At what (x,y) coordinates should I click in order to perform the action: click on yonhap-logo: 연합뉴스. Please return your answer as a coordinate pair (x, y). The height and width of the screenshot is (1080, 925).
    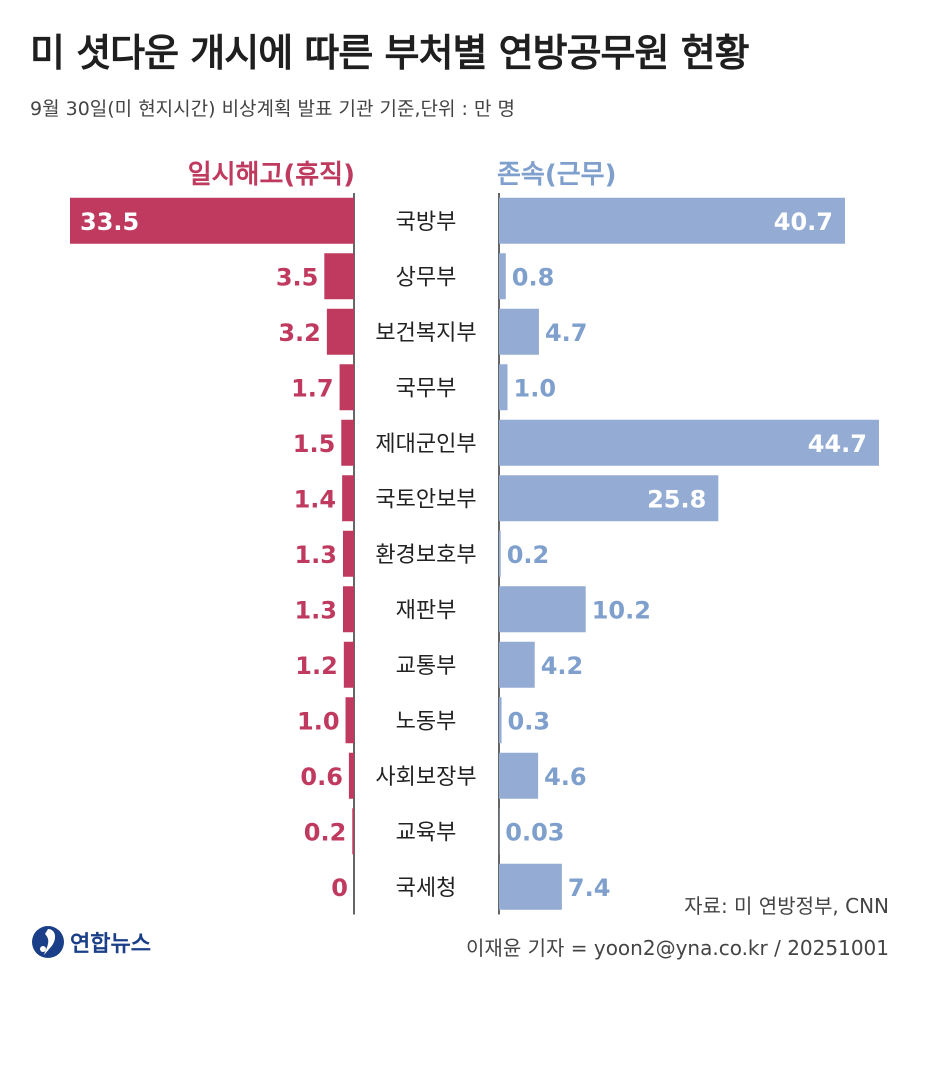
    Looking at the image, I should click on (90, 942).